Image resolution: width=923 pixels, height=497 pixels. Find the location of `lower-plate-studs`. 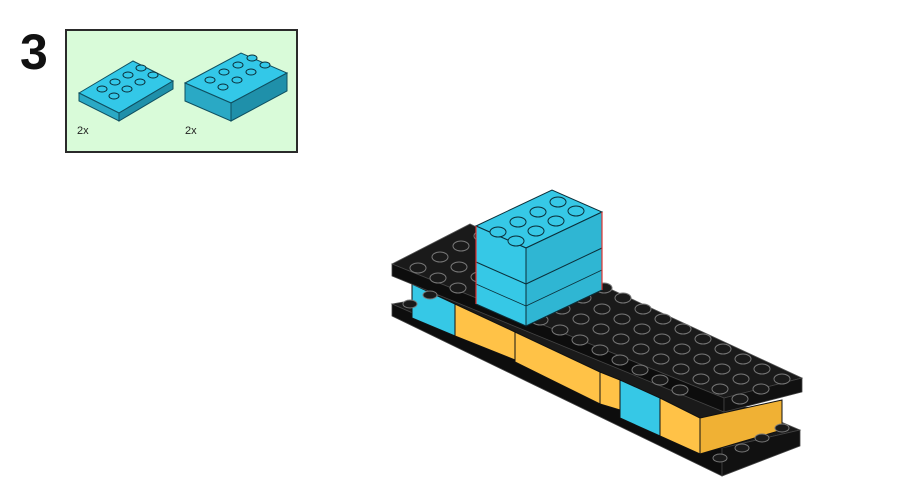

lower-plate-studs is located at coordinates (596, 376).